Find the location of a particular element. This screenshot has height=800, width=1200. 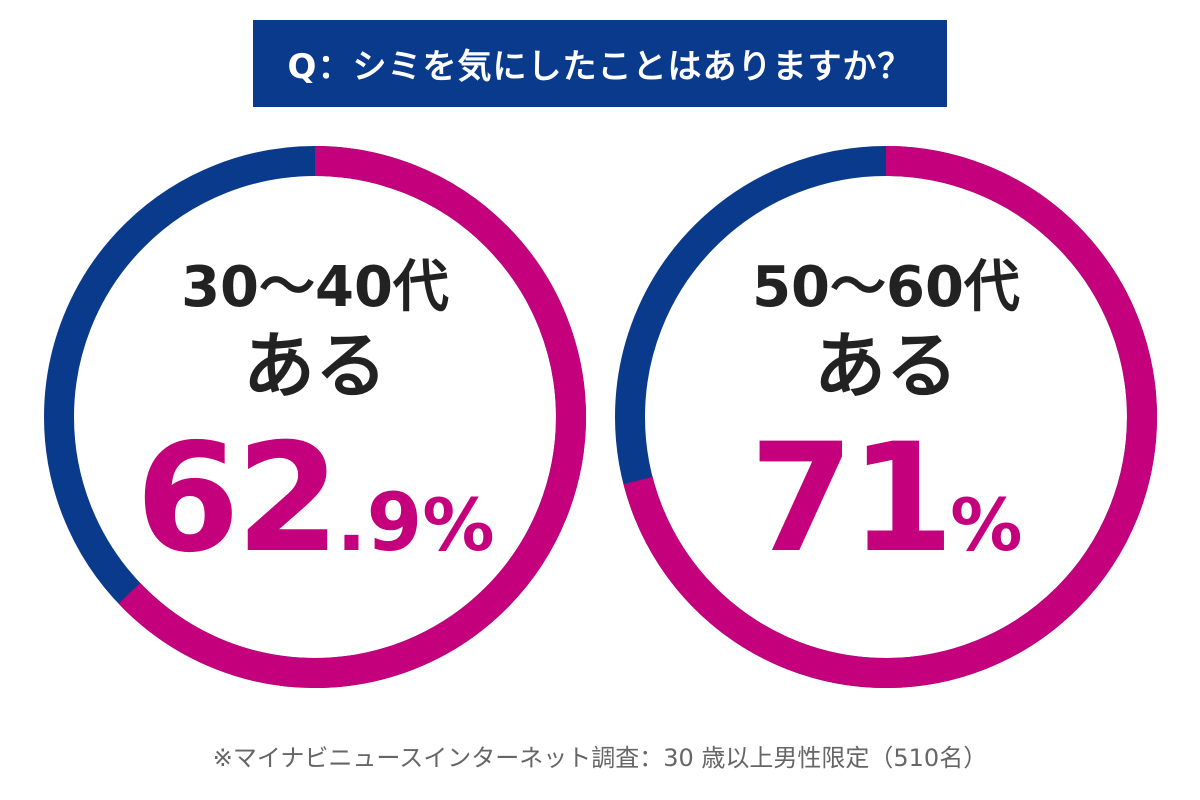

age-label: 50～60代 is located at coordinates (886, 287).